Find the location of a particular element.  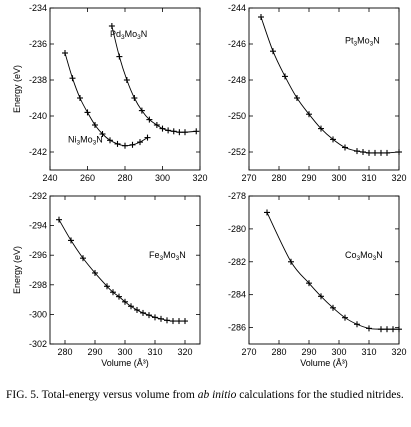

y-tick-label: -248 is located at coordinates (237, 80).